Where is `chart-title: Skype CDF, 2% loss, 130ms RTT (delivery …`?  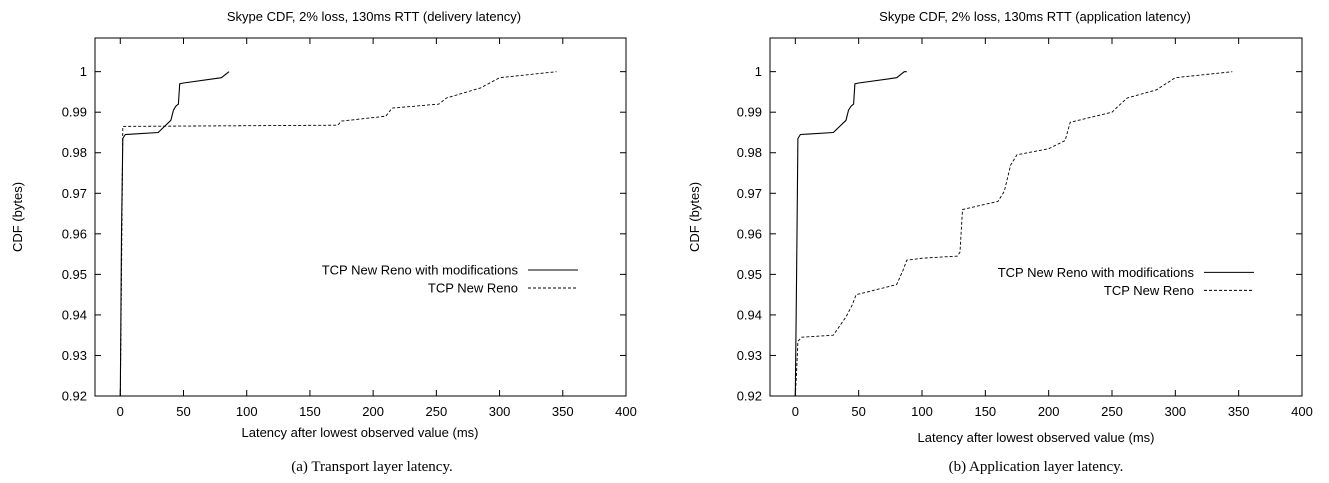
chart-title: Skype CDF, 2% loss, 130ms RTT (delivery … is located at coordinates (374, 16).